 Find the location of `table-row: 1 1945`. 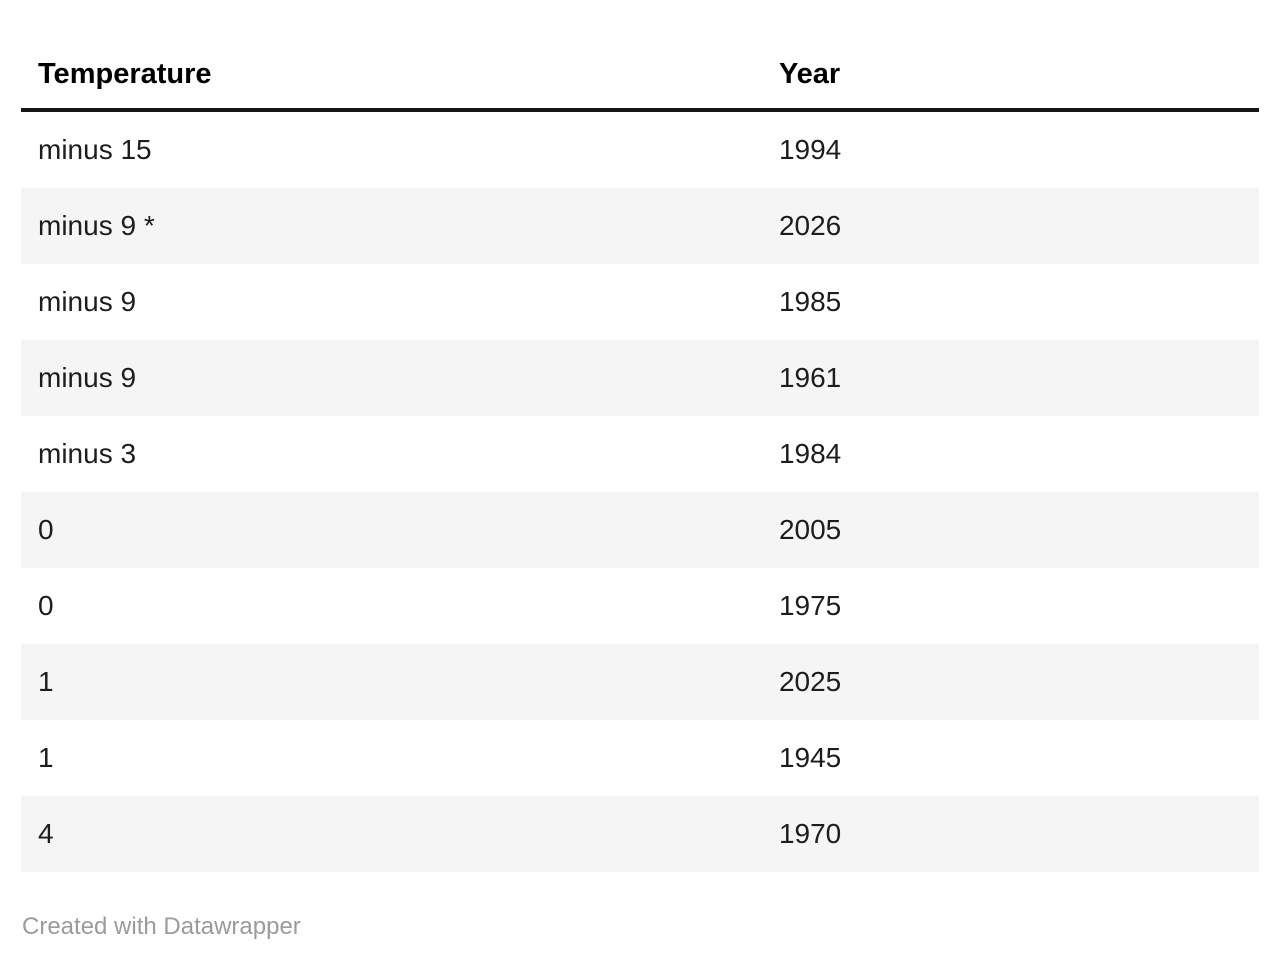

table-row: 1 1945 is located at coordinates (640, 758).